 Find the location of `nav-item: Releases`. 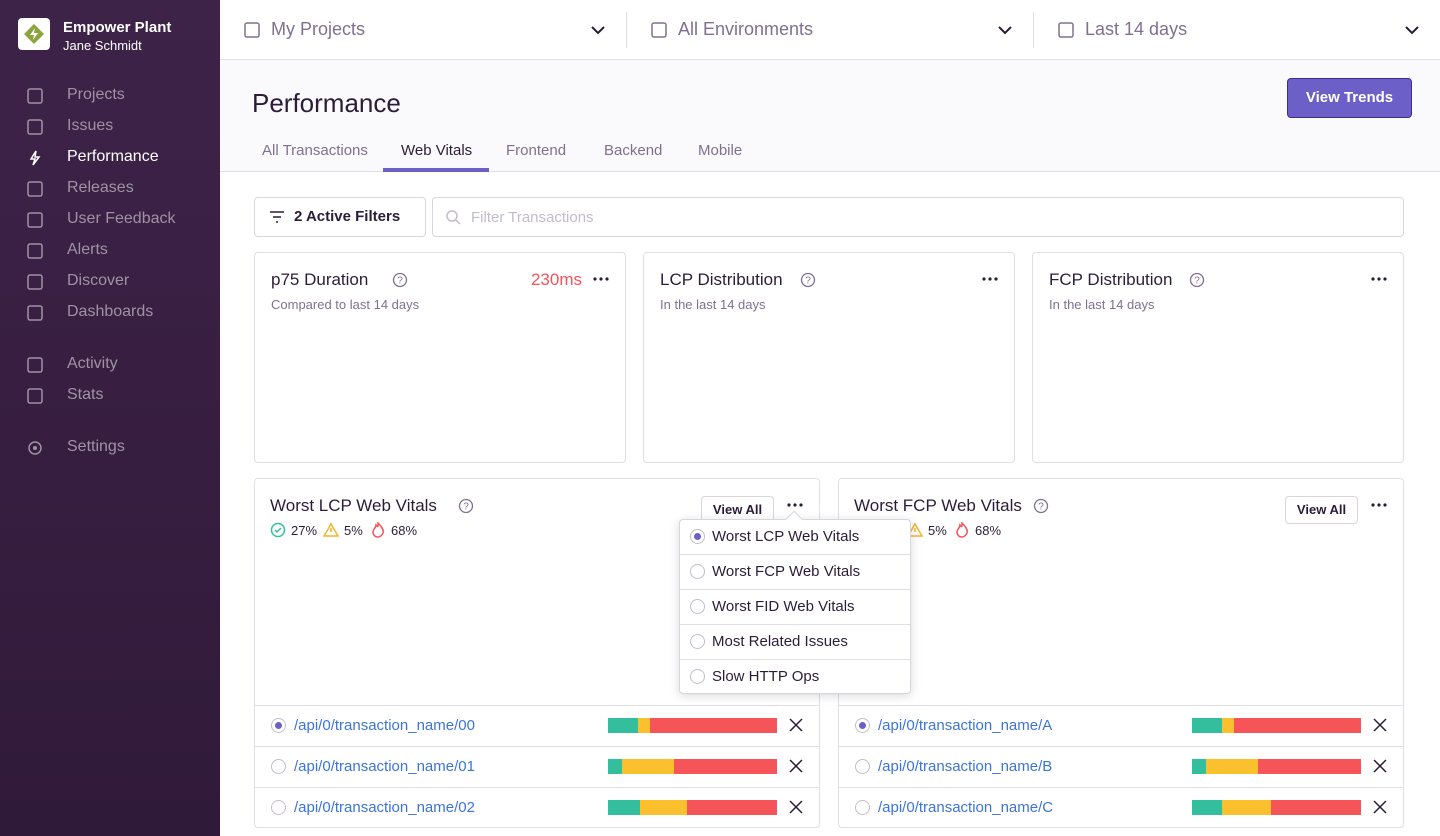

nav-item: Releases is located at coordinates (100, 188).